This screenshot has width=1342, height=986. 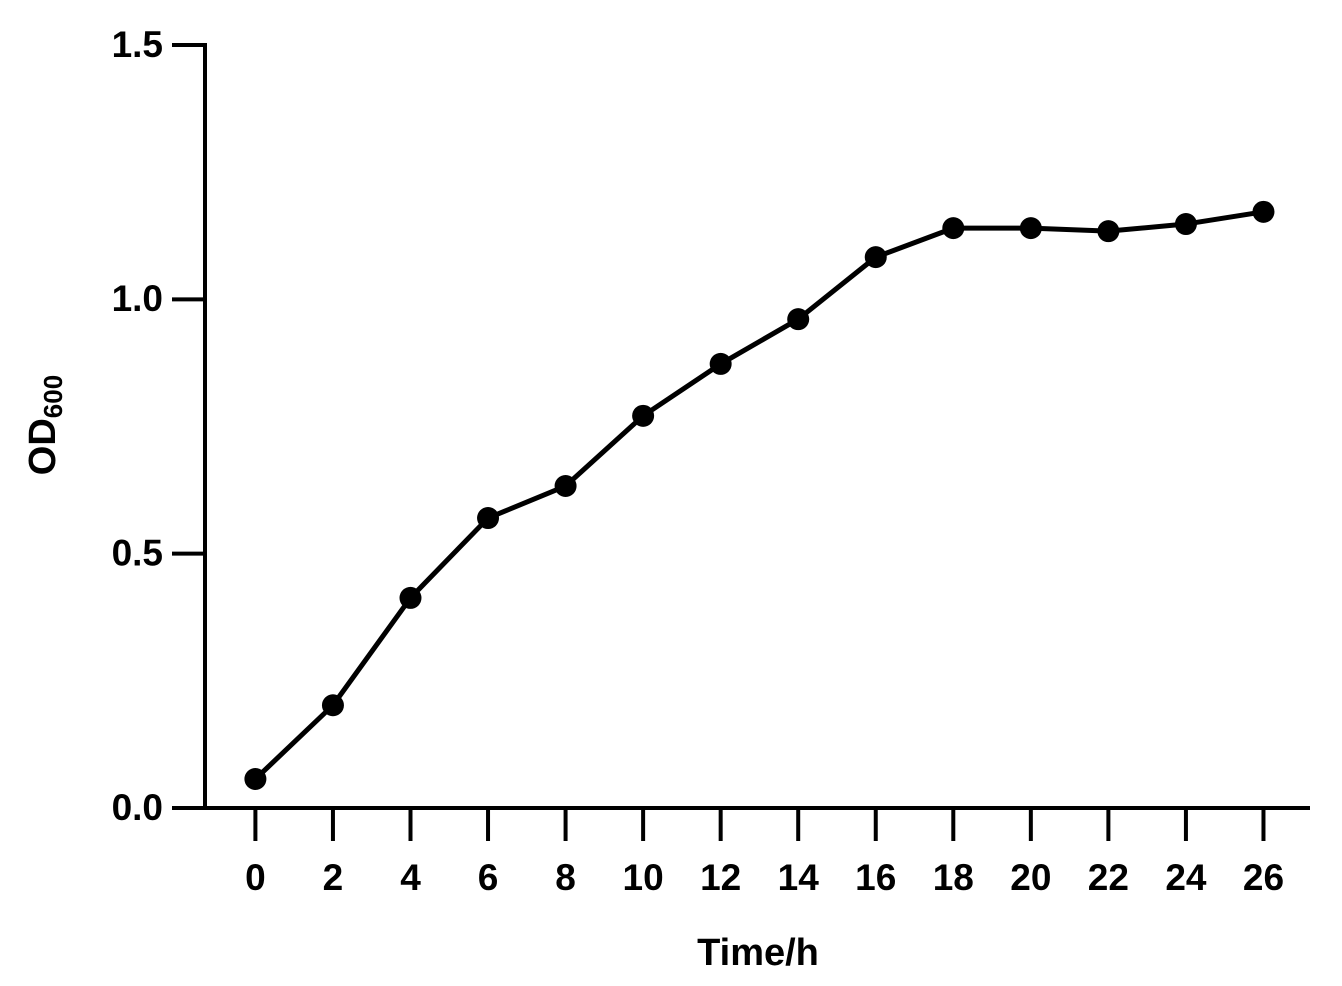 I want to click on y-tick-label: 1.0, so click(x=137, y=298).